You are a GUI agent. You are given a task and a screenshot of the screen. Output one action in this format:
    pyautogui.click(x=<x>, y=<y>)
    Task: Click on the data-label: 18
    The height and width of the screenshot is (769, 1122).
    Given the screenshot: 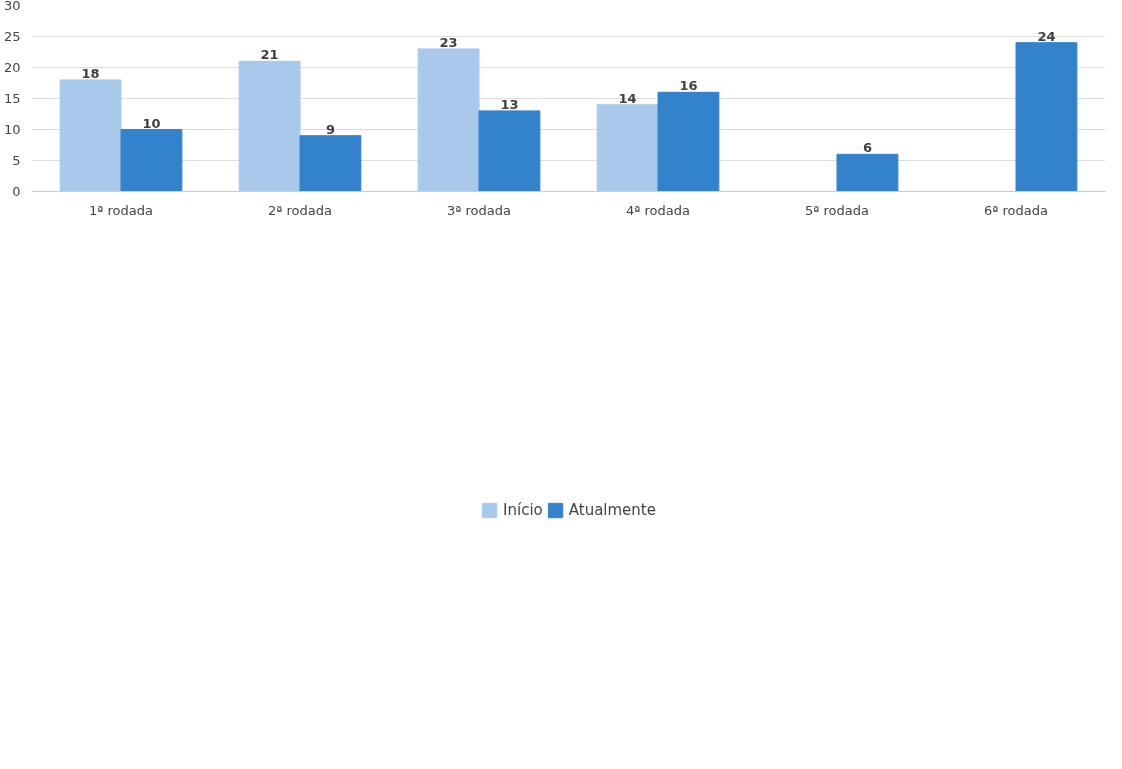 What is the action you would take?
    pyautogui.click(x=90, y=73)
    